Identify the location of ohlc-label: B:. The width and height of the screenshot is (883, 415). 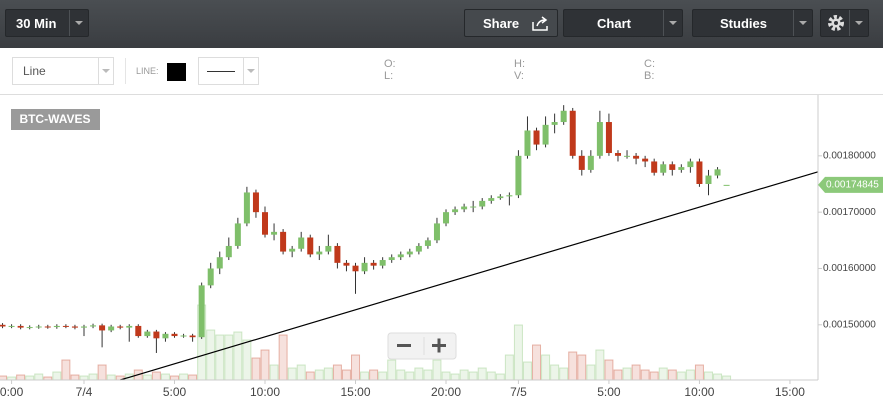
(649, 76).